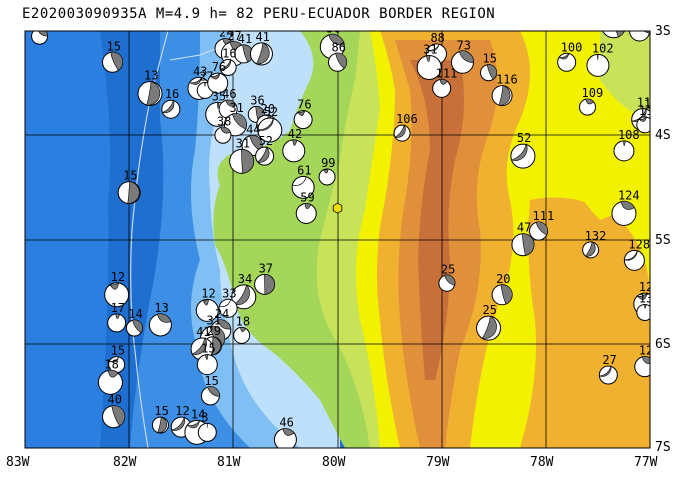 The height and width of the screenshot is (477, 685). I want to click on eastern-orange, so click(585, 322).